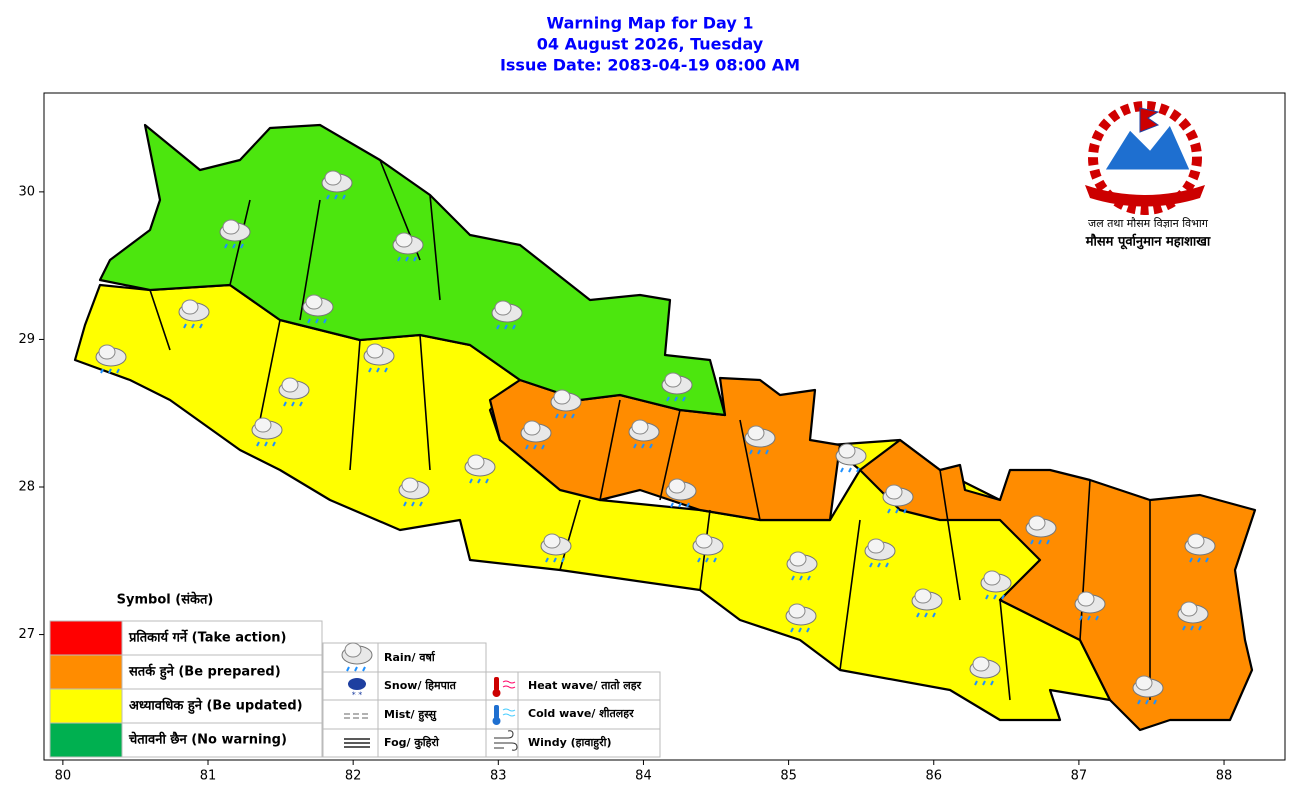 This screenshot has width=1300, height=804. Describe the element at coordinates (207, 740) in the screenshot. I see `legend-label: चेतावनी छैन (No warning)` at that location.